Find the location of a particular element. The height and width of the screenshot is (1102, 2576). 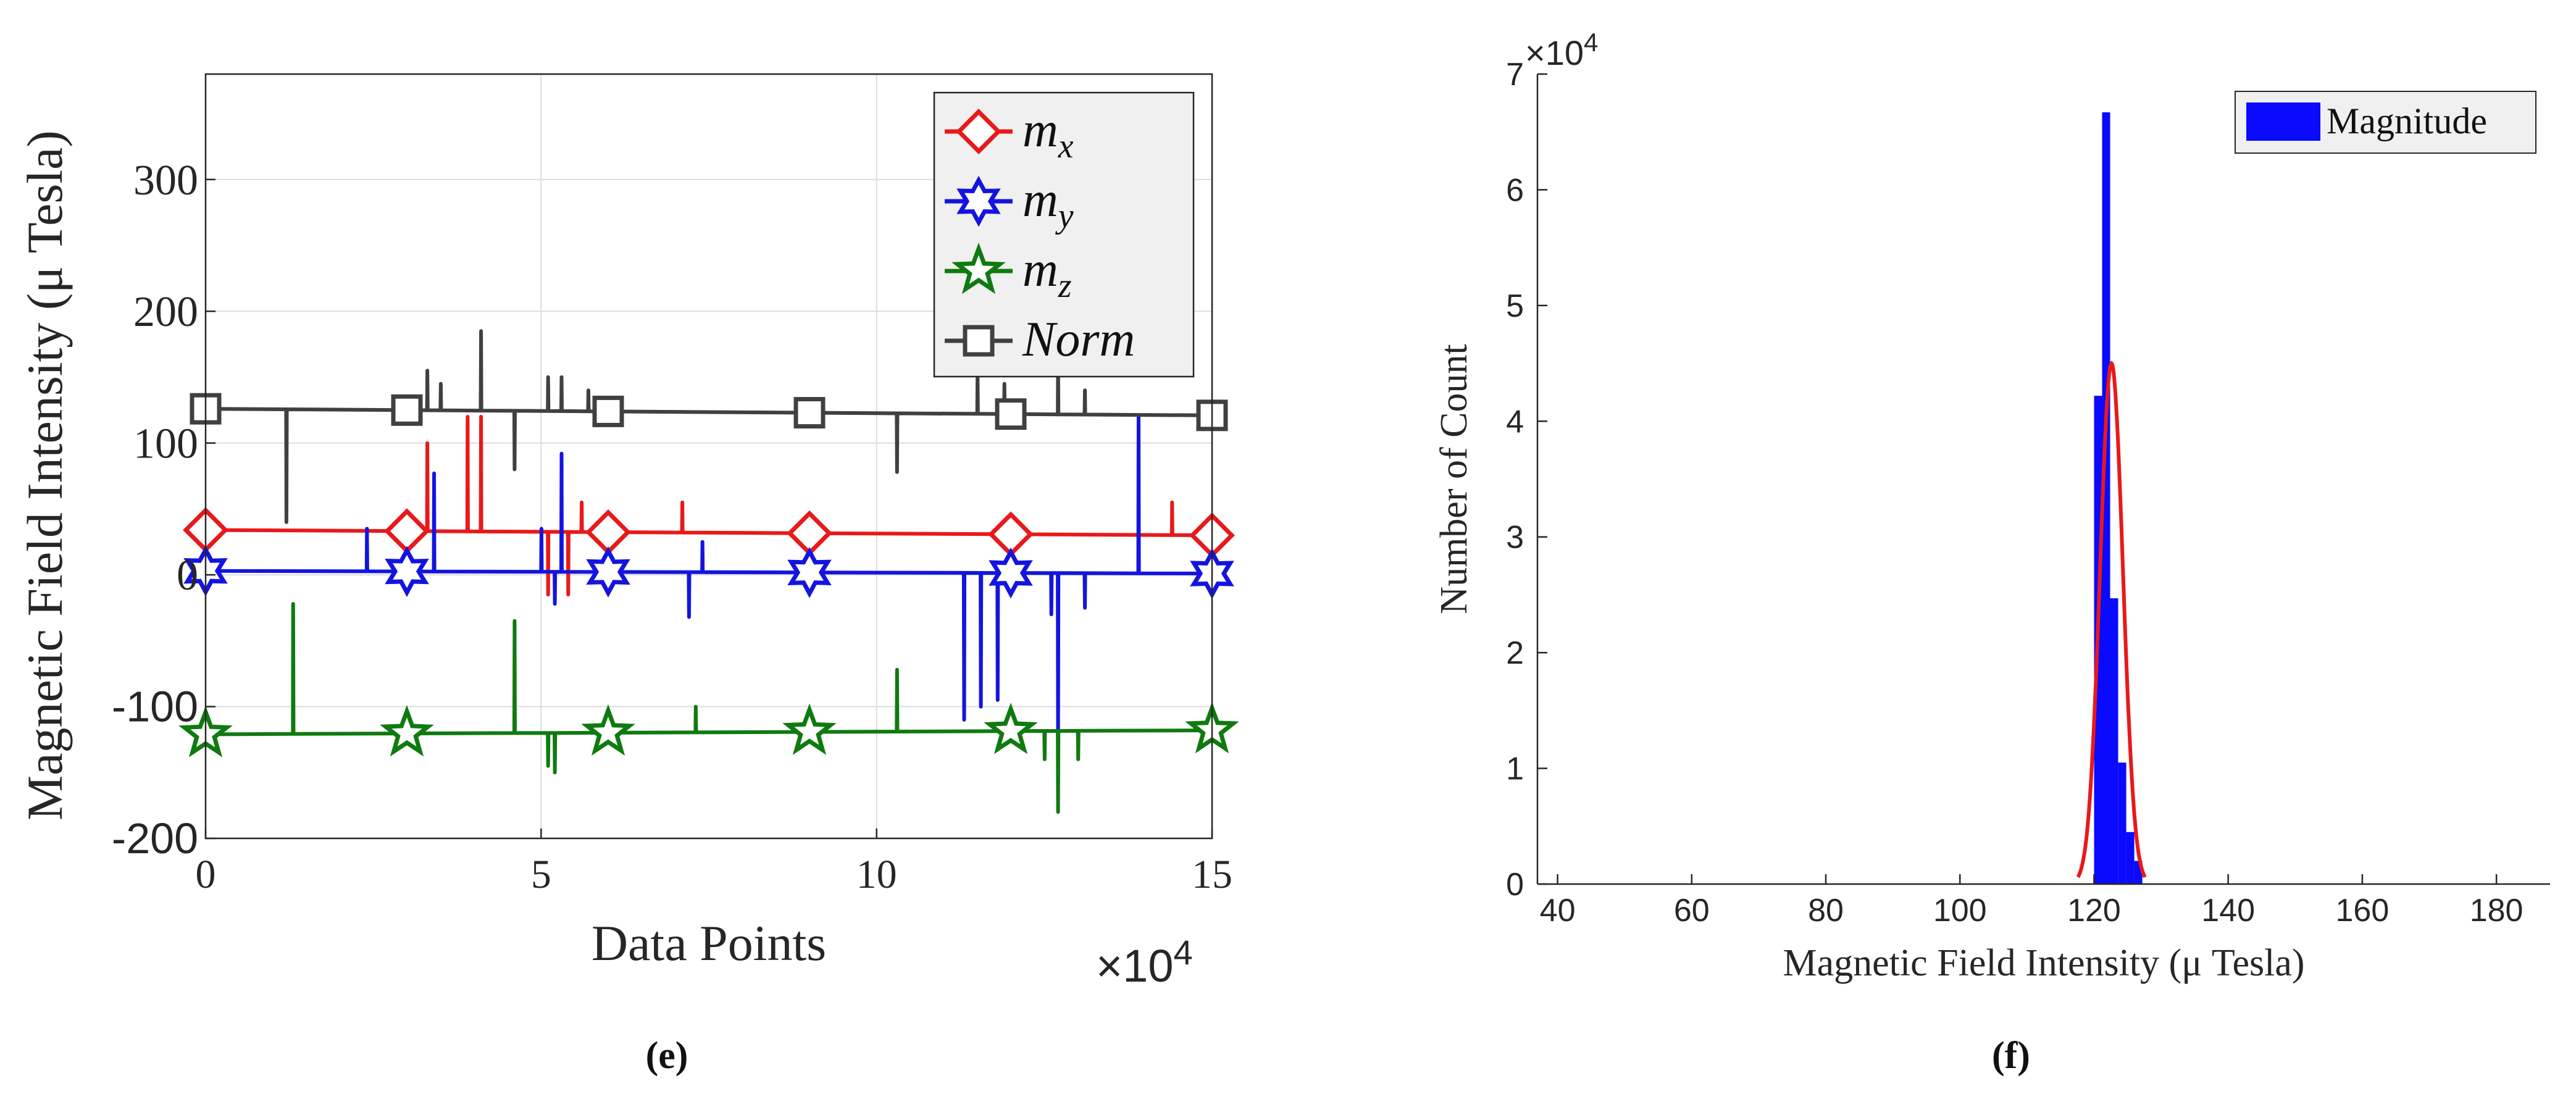

chart-f-fit-curve is located at coordinates (2111, 620).